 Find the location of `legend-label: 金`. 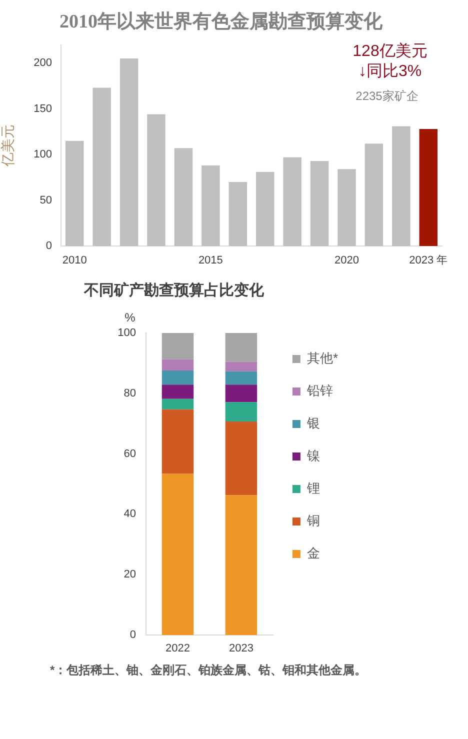

legend-label: 金 is located at coordinates (313, 553).